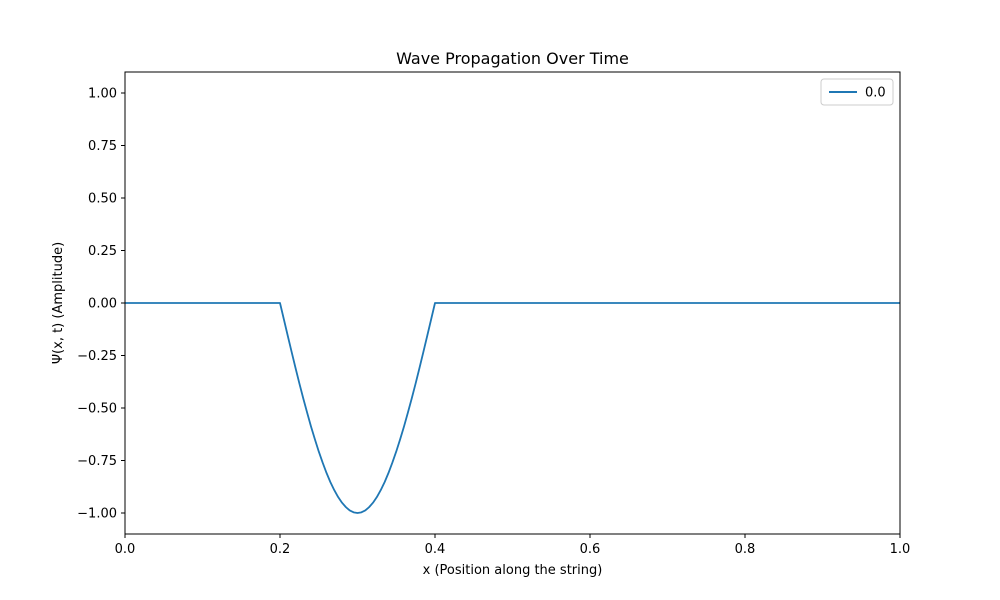 This screenshot has width=1000, height=600. Describe the element at coordinates (97, 356) in the screenshot. I see `y-tick-label: −0.25` at that location.